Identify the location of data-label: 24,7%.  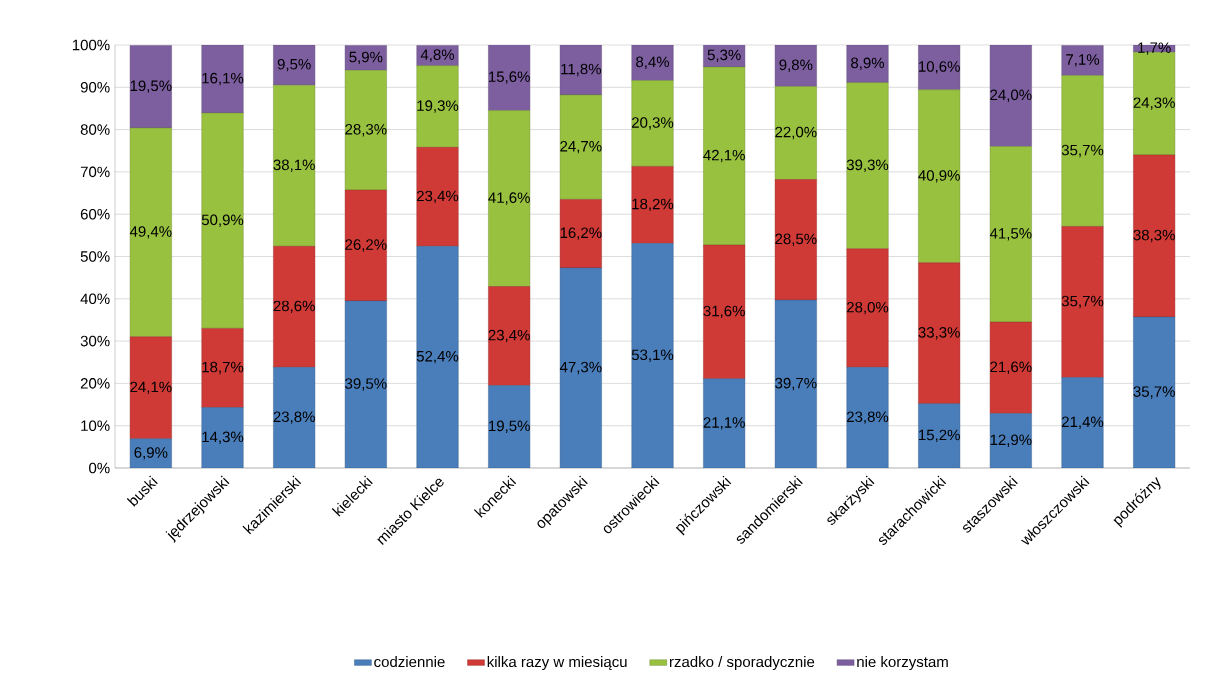
(581, 147).